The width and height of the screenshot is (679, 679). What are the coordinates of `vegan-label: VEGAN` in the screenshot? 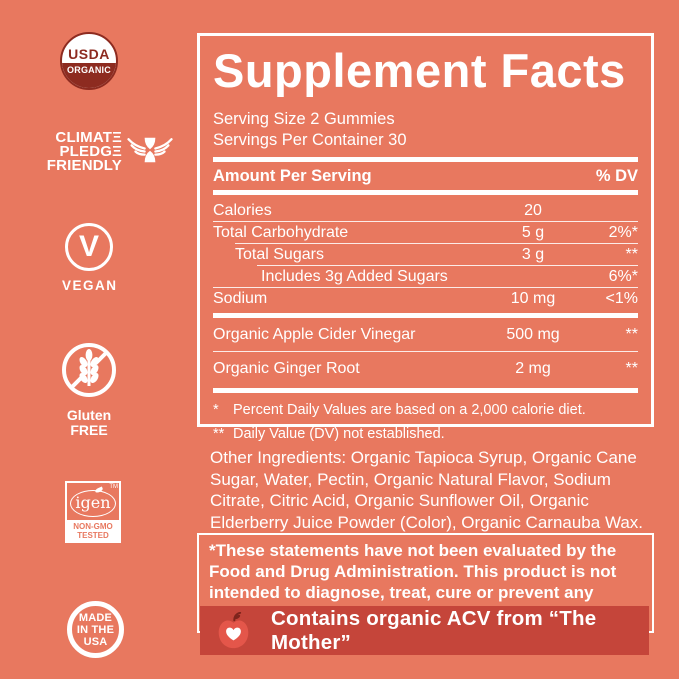 It's located at (90, 285).